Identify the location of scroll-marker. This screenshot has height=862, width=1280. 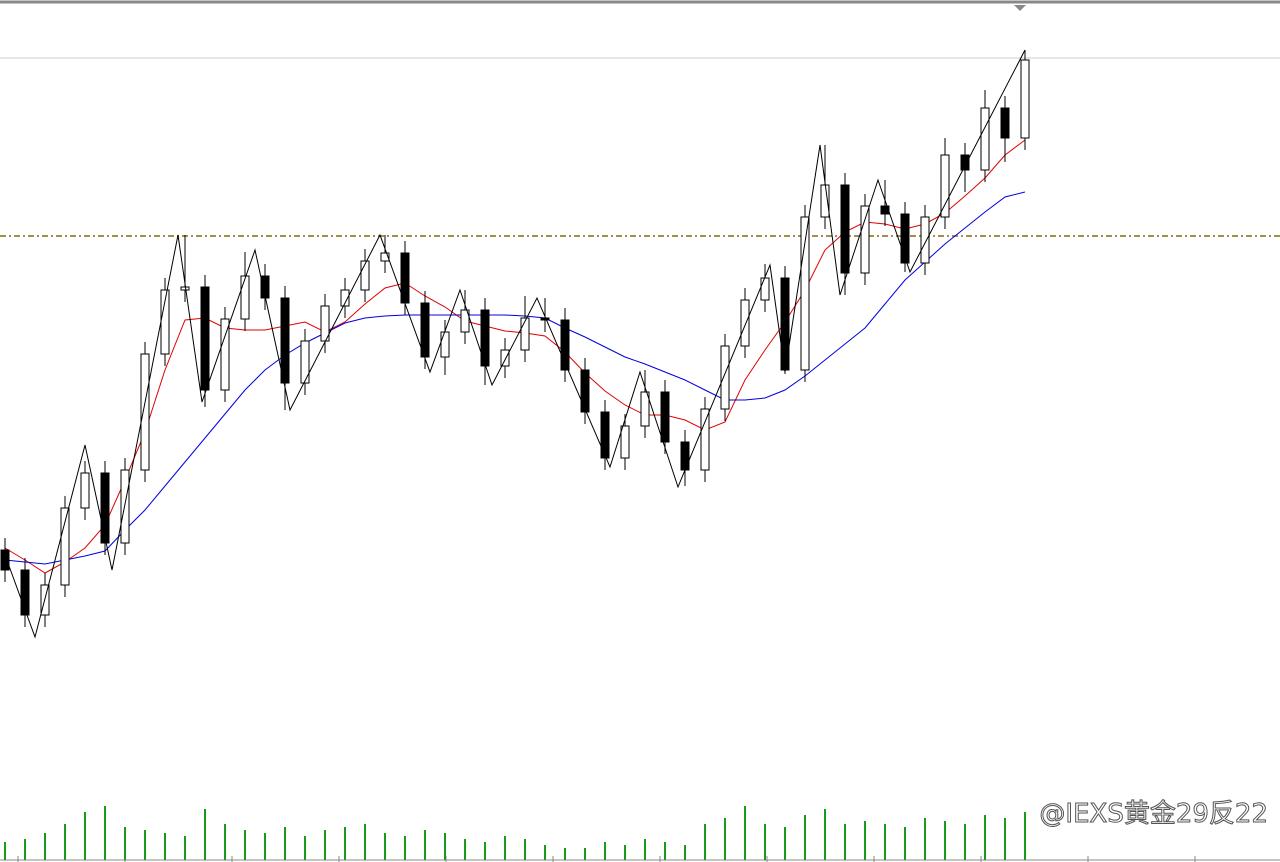
(1020, 8).